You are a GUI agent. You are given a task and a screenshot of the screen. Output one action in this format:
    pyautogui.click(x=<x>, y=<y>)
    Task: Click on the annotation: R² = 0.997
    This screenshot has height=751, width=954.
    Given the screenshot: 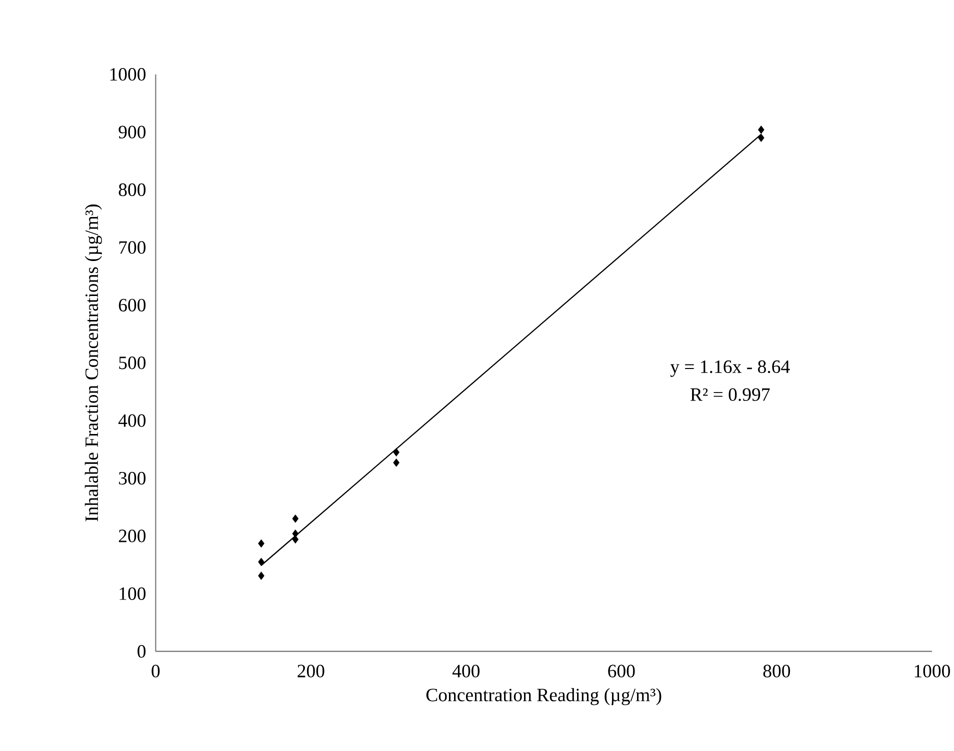 What is the action you would take?
    pyautogui.click(x=730, y=395)
    